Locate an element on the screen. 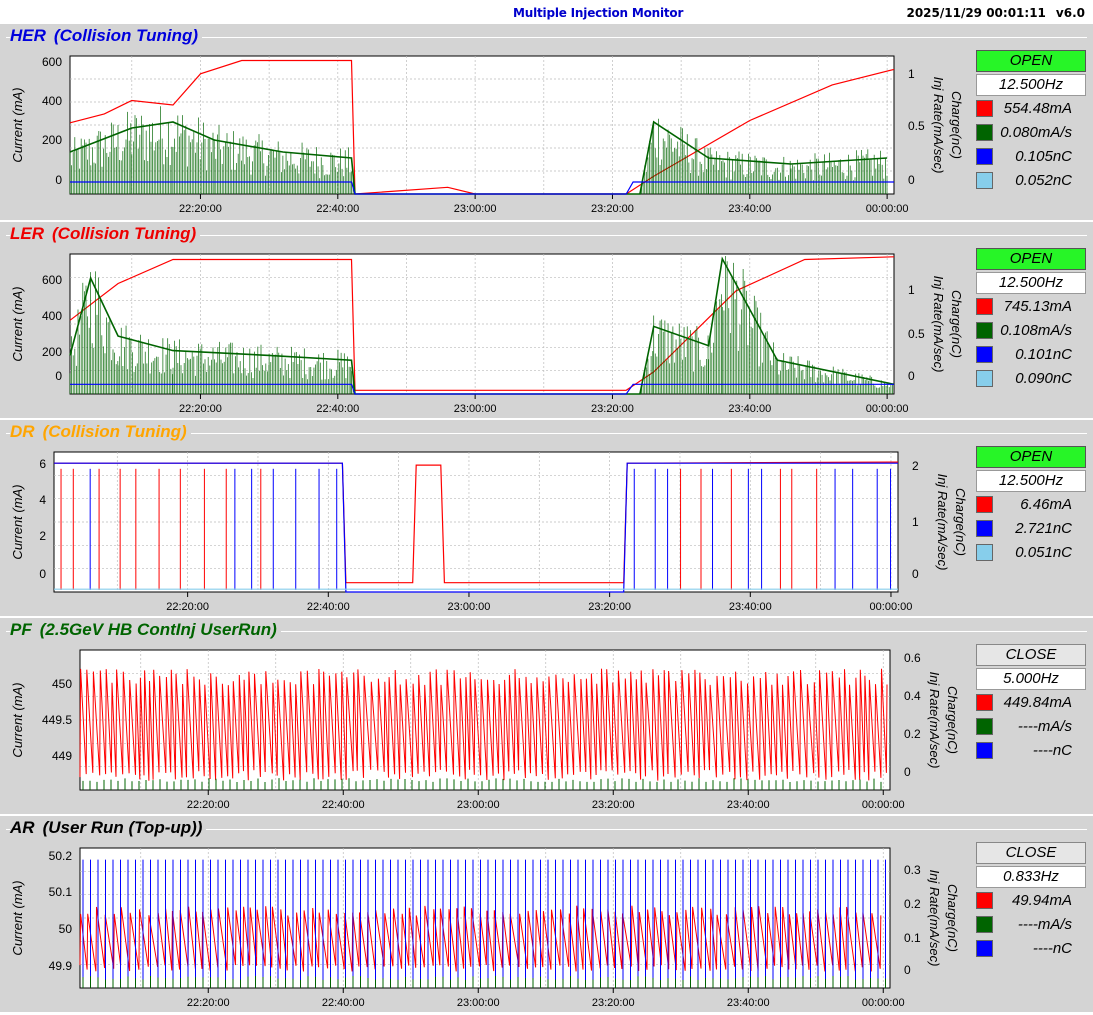 Image resolution: width=1093 pixels, height=1015 pixels. pf-status-button: CLOSE is located at coordinates (1031, 655).